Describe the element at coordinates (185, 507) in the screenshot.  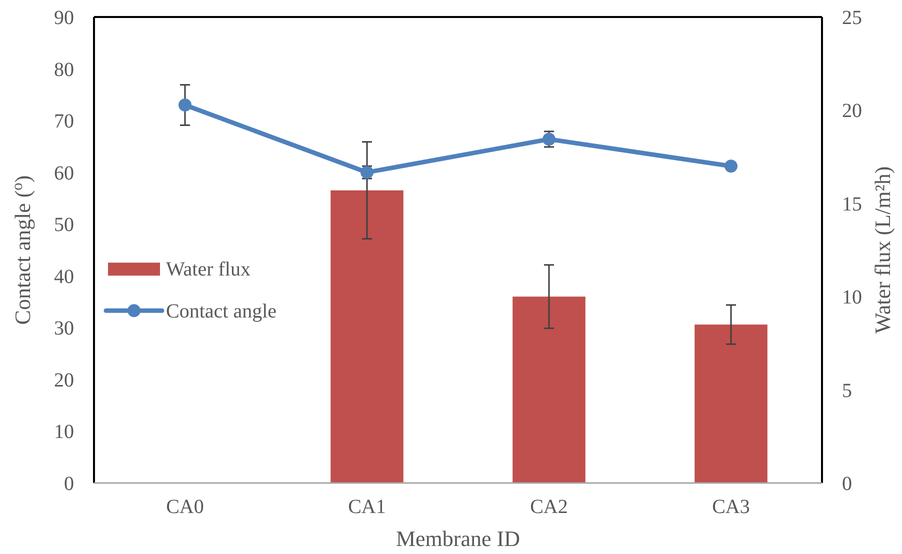
I see `x-tick-label: CA0` at that location.